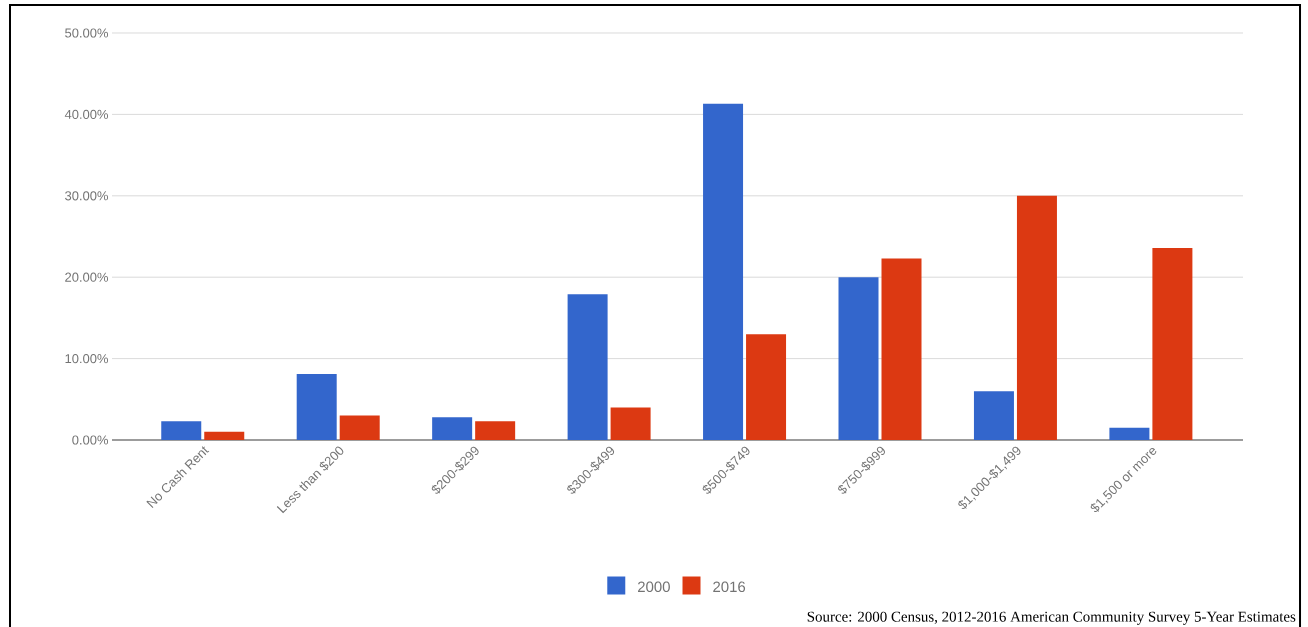 Image resolution: width=1308 pixels, height=627 pixels. Describe the element at coordinates (87, 277) in the screenshot. I see `y-tick-label: 20.00%` at that location.